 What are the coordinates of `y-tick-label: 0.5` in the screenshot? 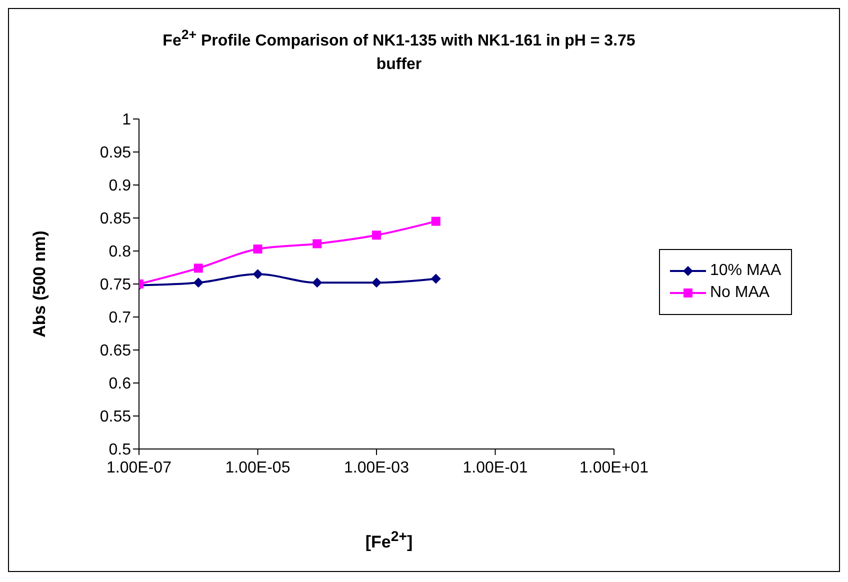 It's located at (120, 450).